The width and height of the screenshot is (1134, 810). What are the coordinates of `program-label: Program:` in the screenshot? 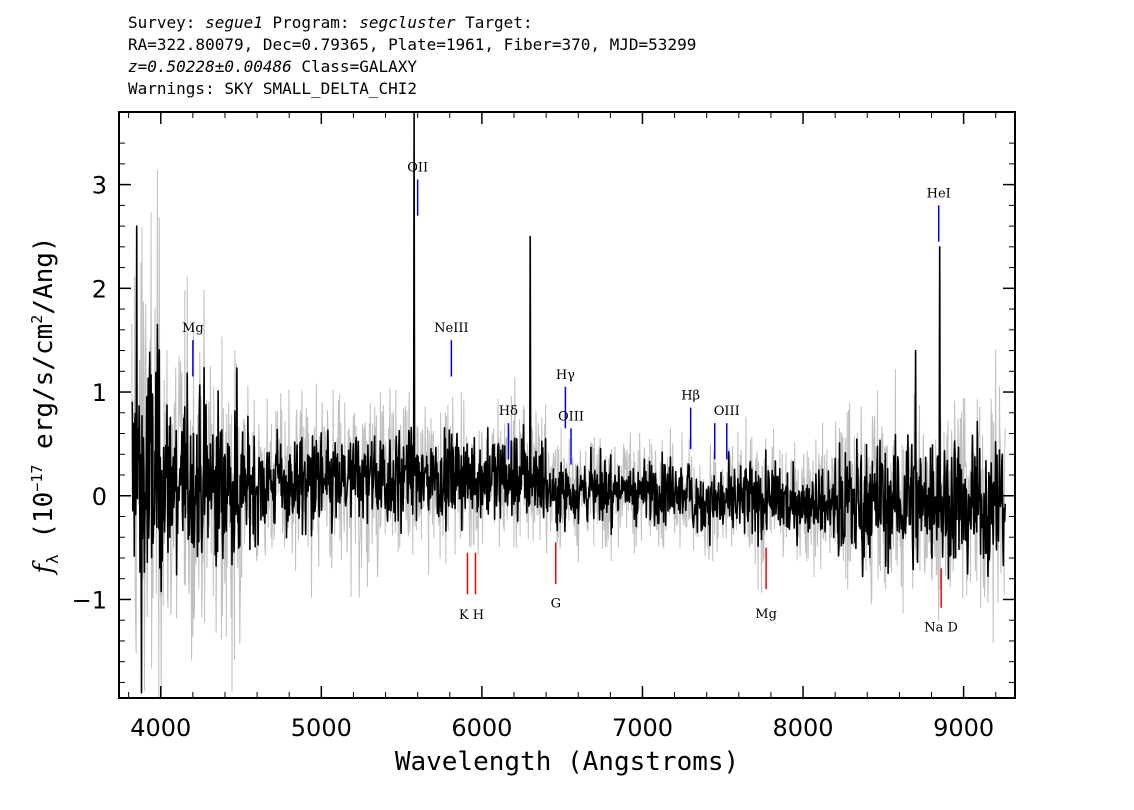 It's located at (311, 22).